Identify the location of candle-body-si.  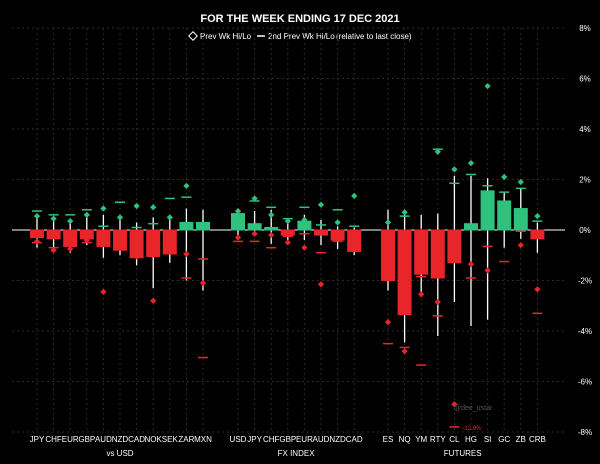
(487, 210).